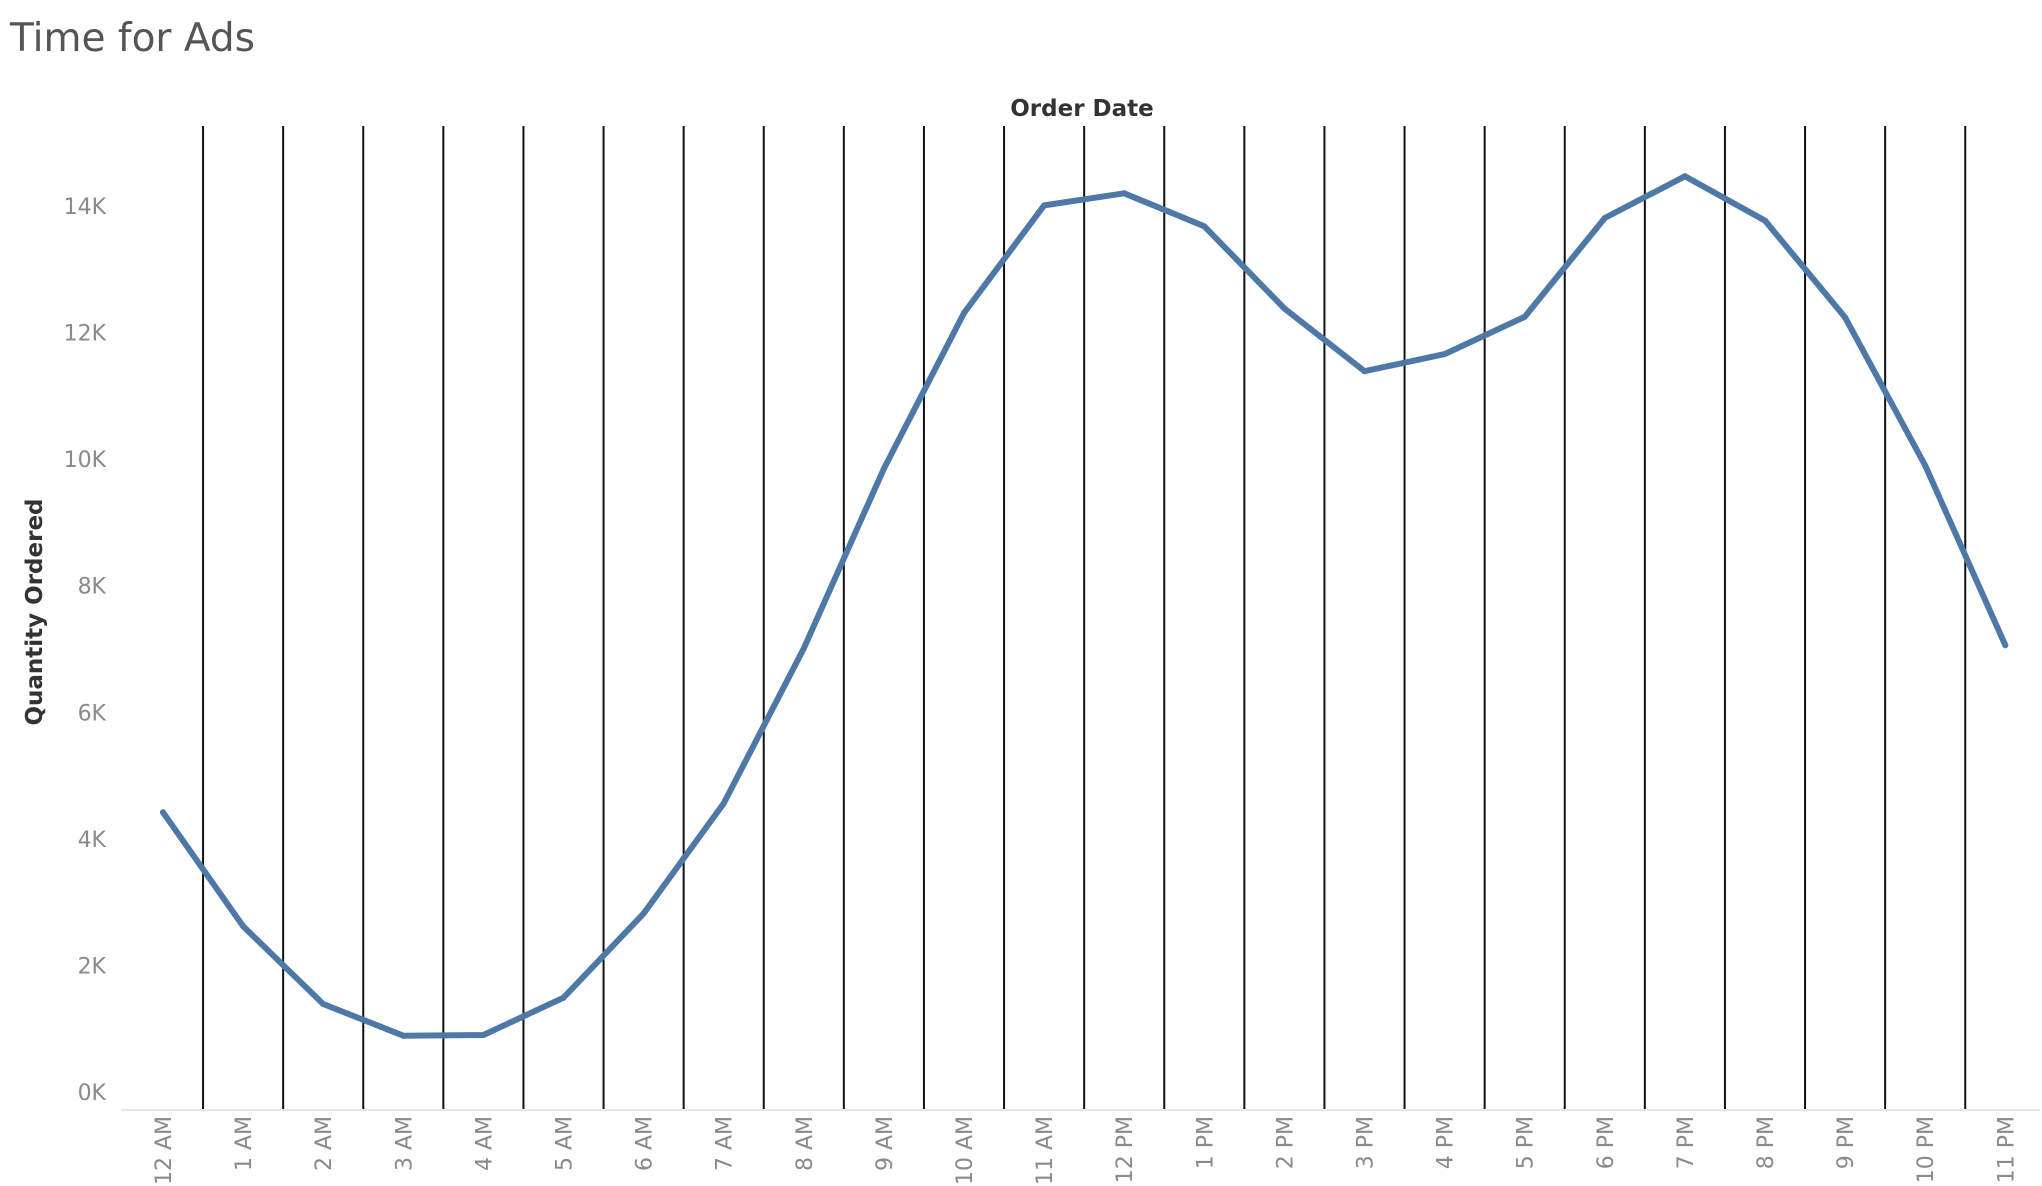 Image resolution: width=2042 pixels, height=1186 pixels. What do you see at coordinates (1846, 1142) in the screenshot?
I see `x-tick-label: 9 PM` at bounding box center [1846, 1142].